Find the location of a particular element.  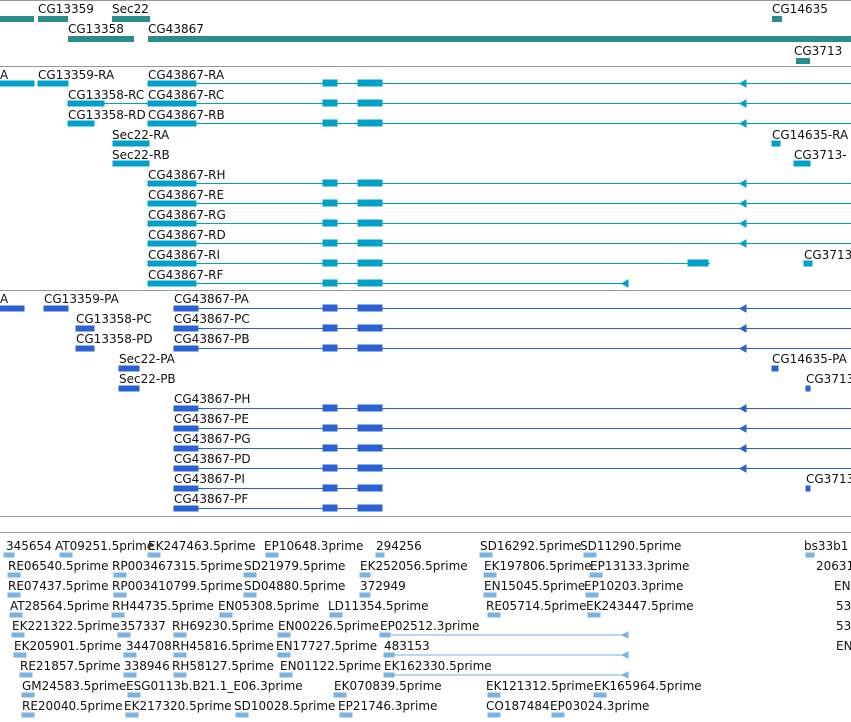

gene-label: CG13358 is located at coordinates (96, 29).